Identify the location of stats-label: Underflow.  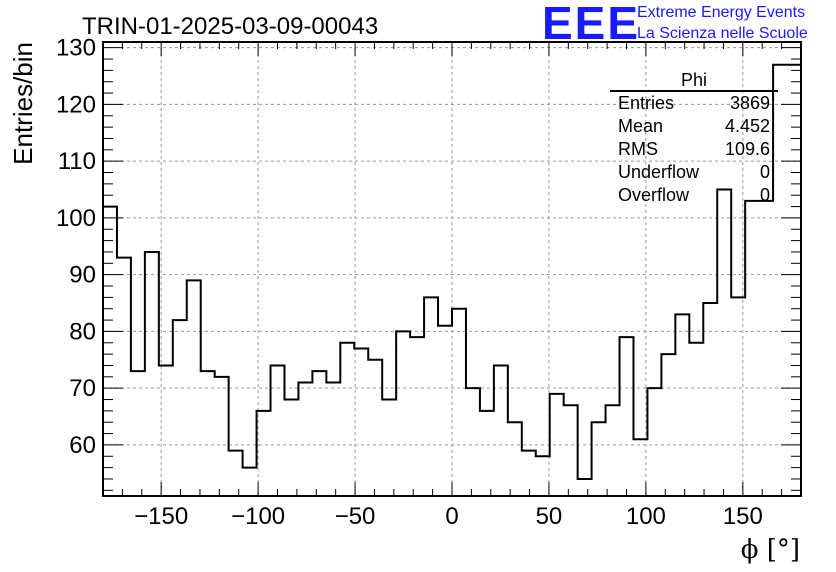
(659, 172).